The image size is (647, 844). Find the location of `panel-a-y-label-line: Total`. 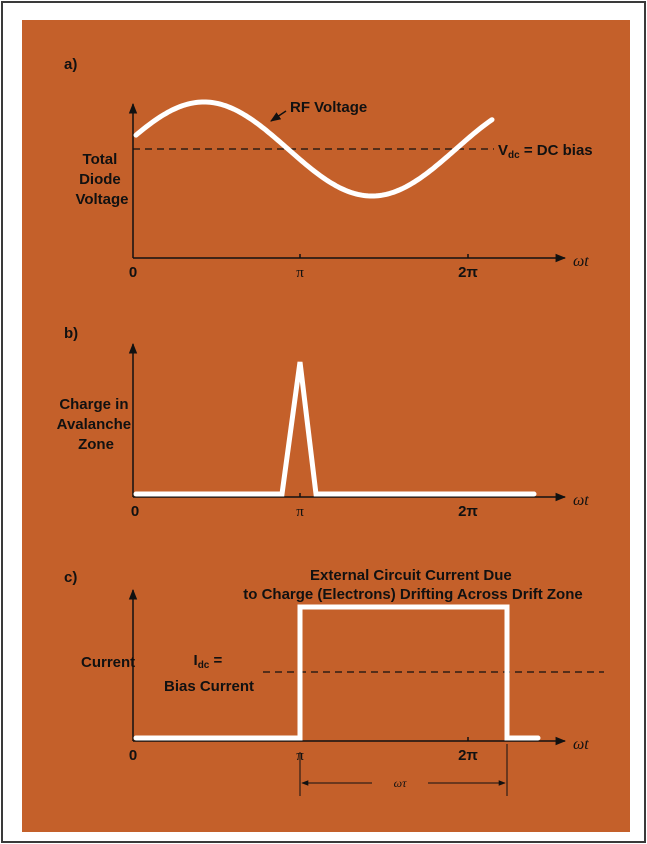

panel-a-y-label-line: Total is located at coordinates (100, 159).